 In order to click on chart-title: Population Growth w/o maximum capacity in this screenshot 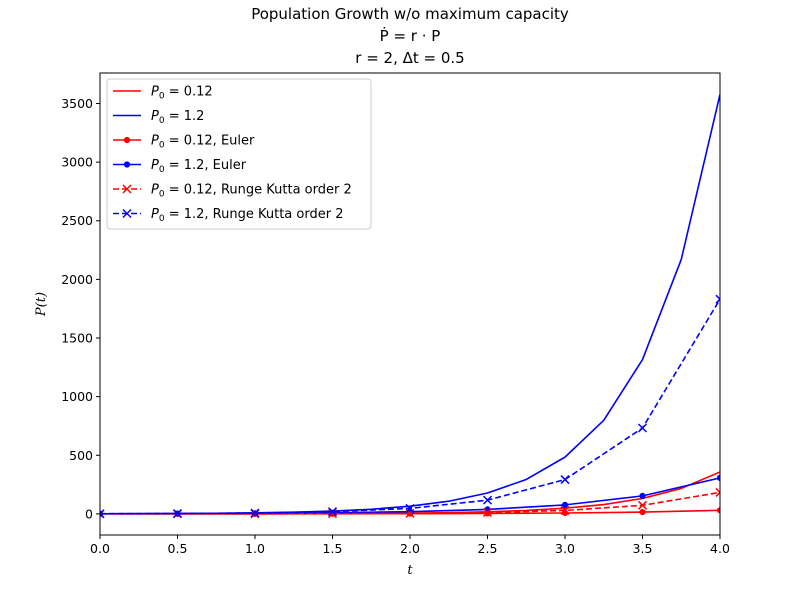, I will do `click(410, 14)`.